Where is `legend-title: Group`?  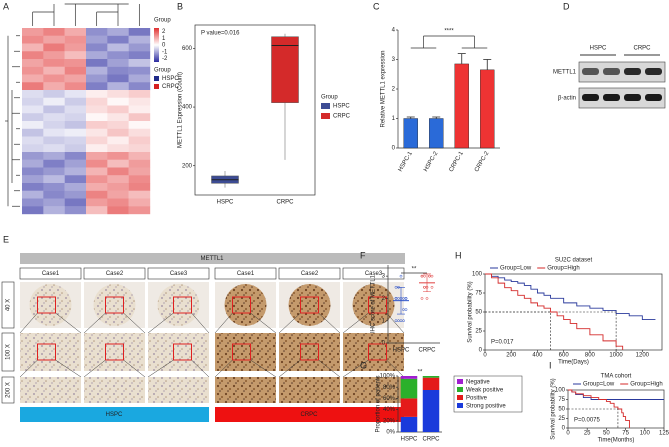
legend-title: Group is located at coordinates (162, 21).